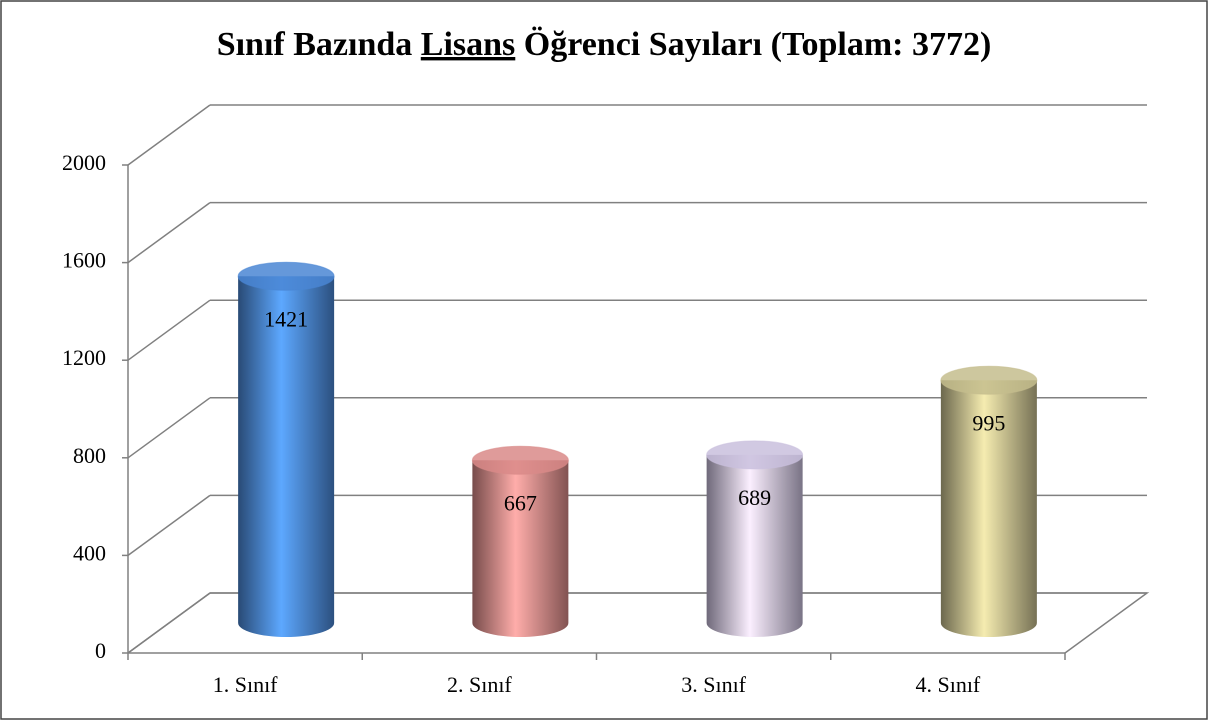  Describe the element at coordinates (84, 357) in the screenshot. I see `y-tick-label: 1200` at that location.